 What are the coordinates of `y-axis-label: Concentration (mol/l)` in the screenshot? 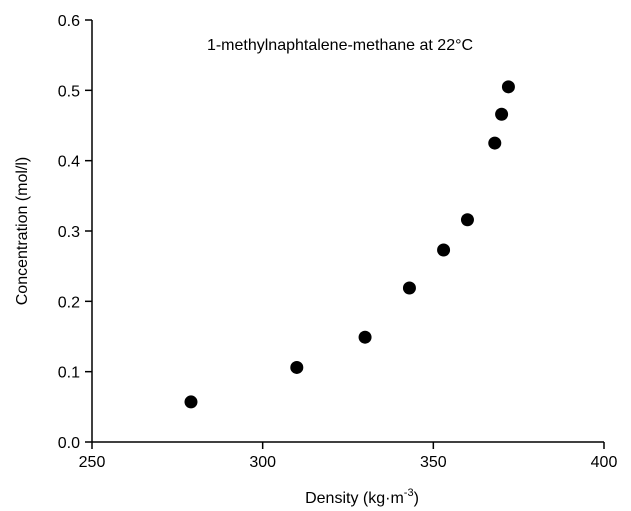 It's located at (22, 231).